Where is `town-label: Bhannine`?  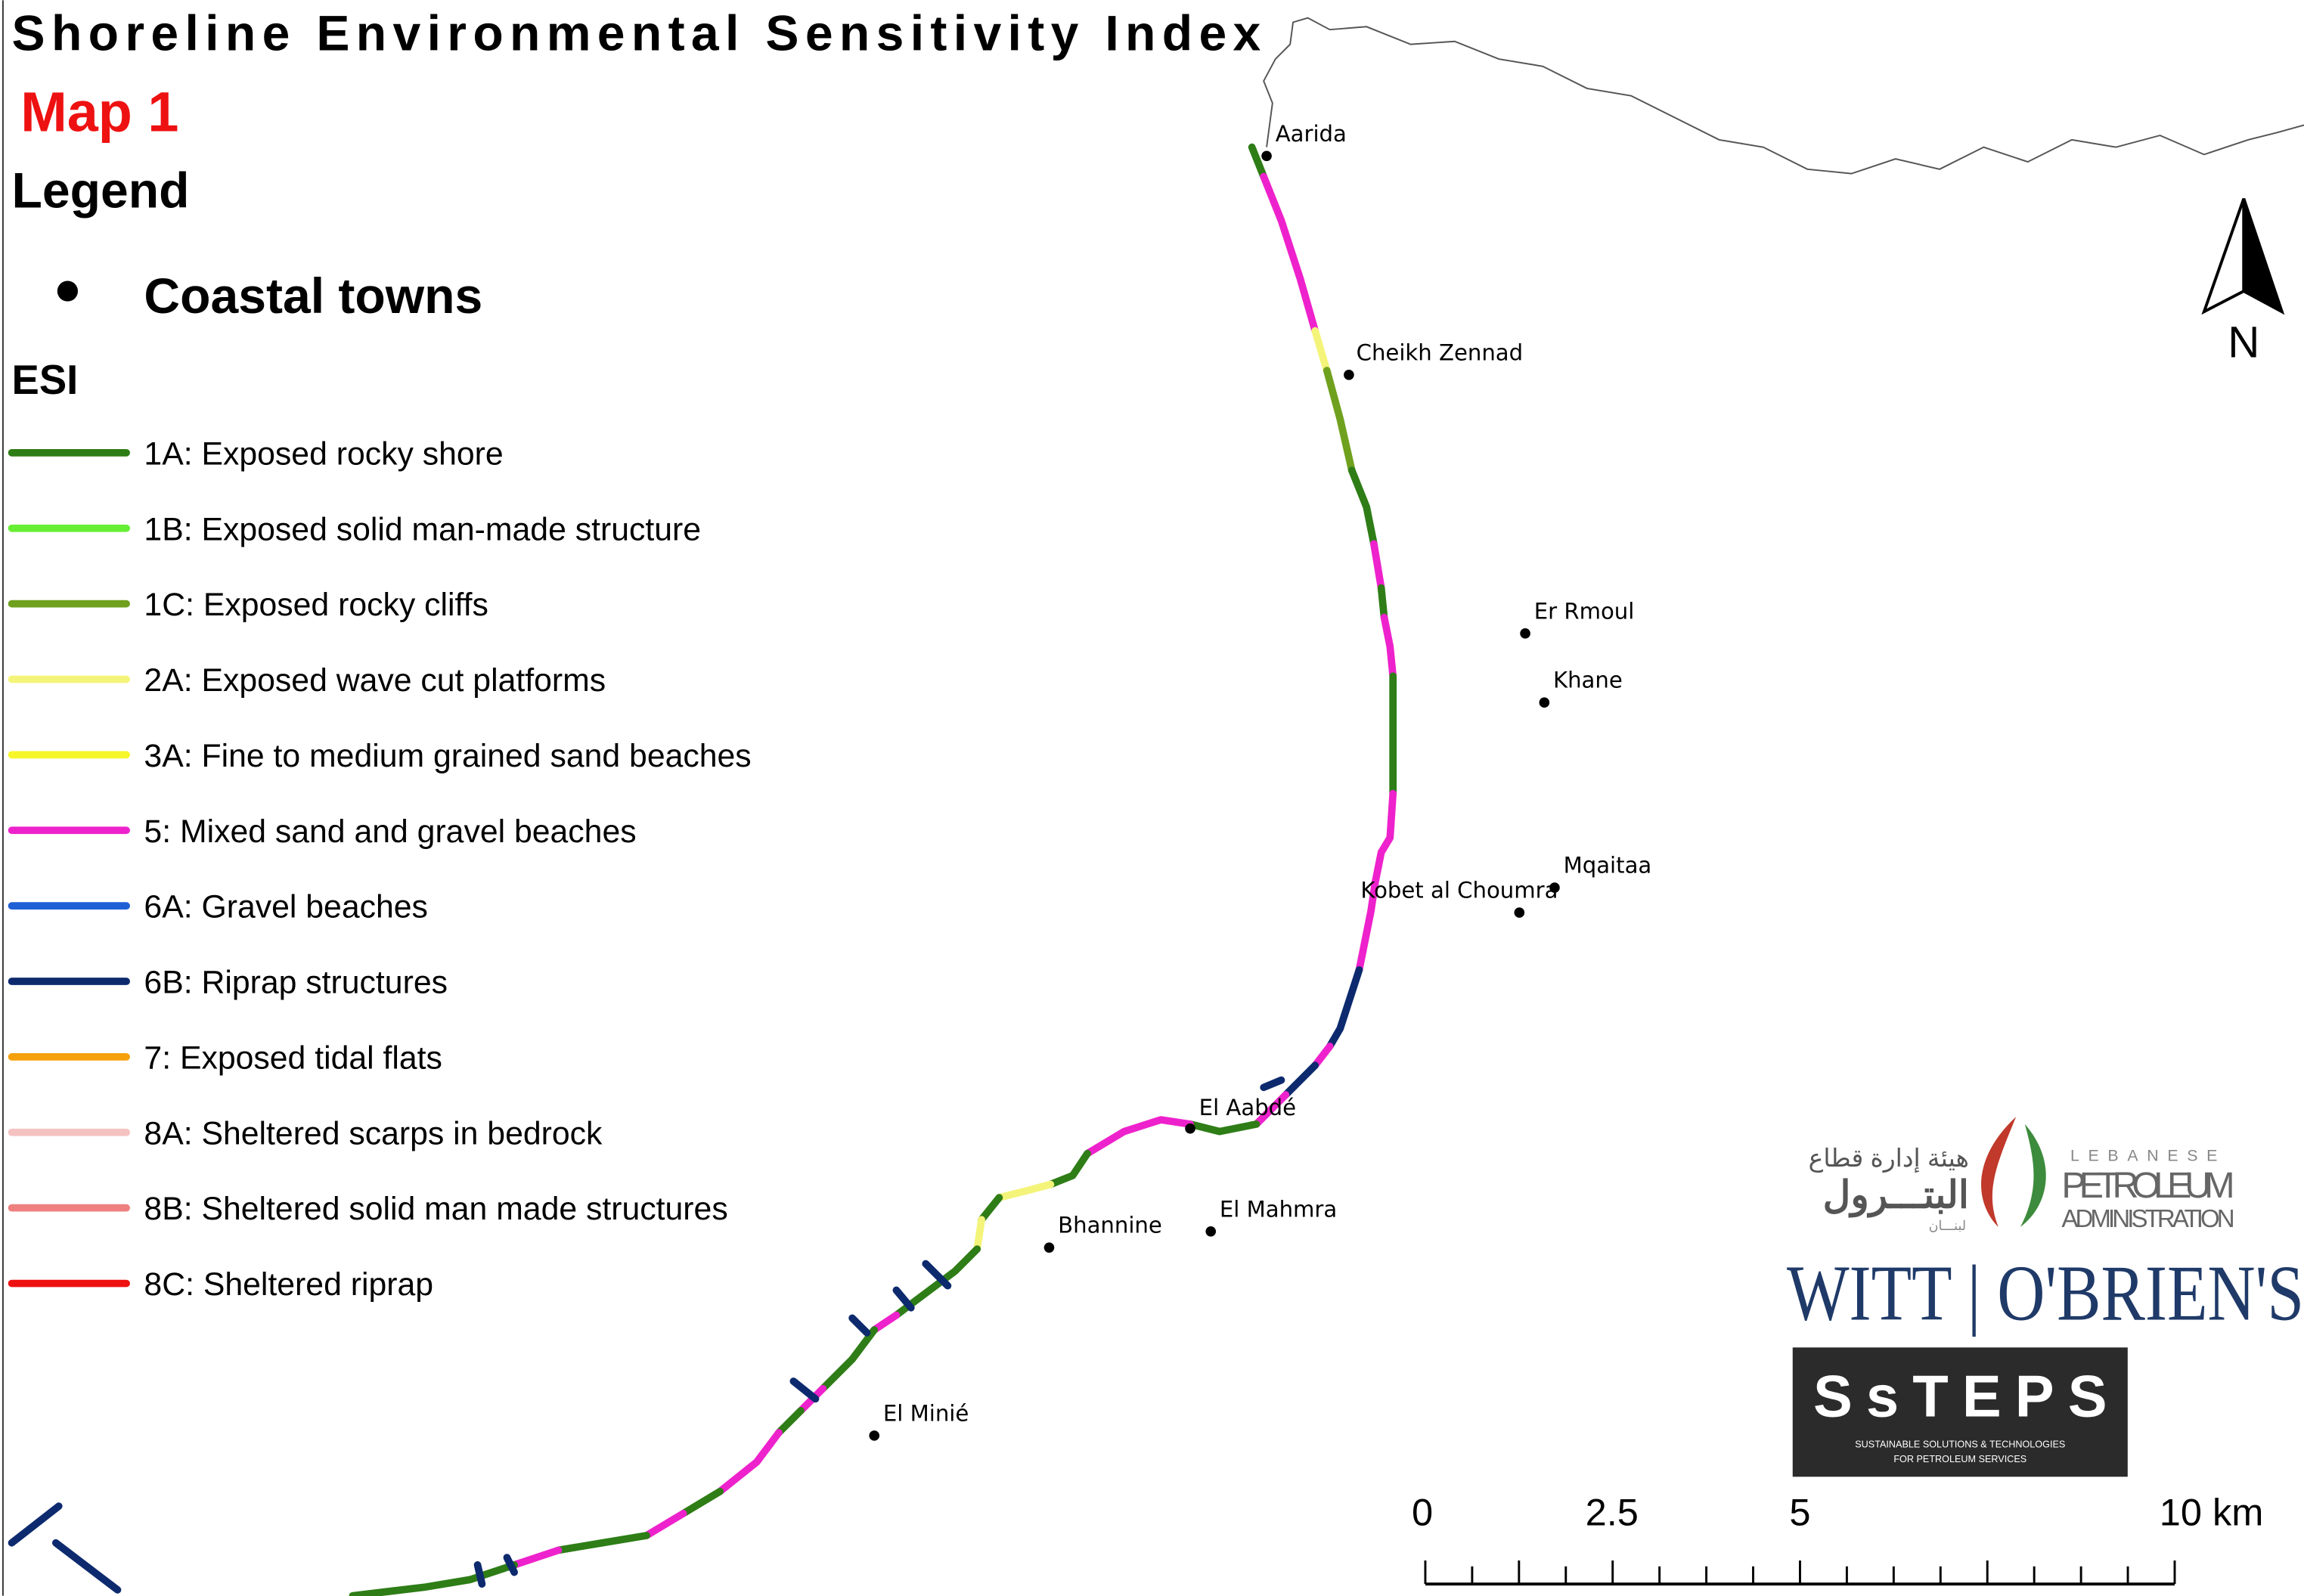
town-label: Bhannine is located at coordinates (1110, 1225).